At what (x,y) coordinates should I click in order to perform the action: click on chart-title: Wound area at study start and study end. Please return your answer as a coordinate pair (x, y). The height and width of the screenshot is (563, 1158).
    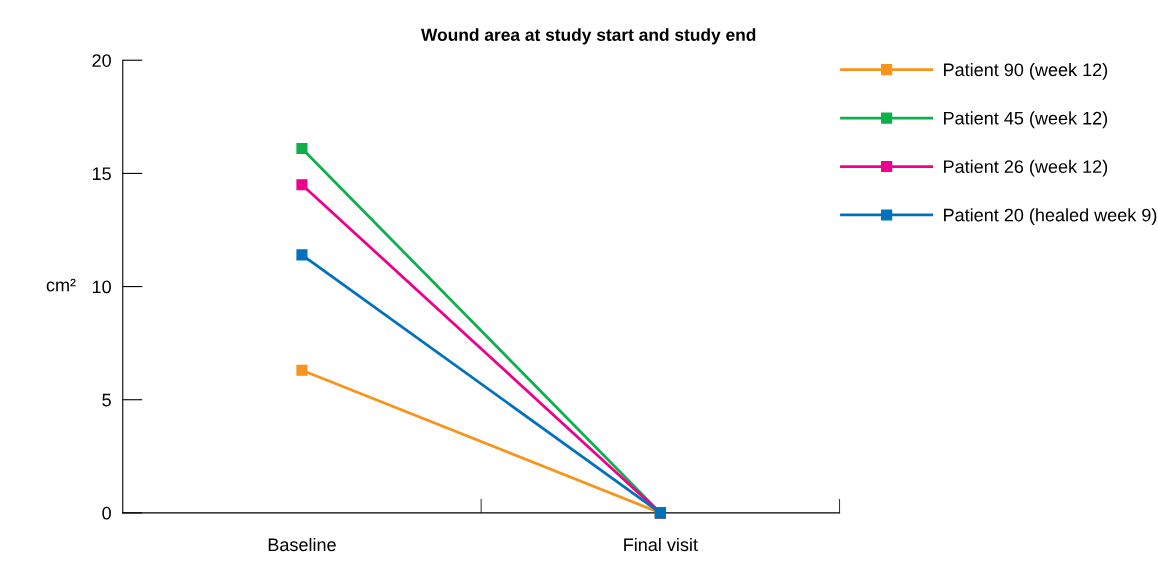
    Looking at the image, I should click on (588, 36).